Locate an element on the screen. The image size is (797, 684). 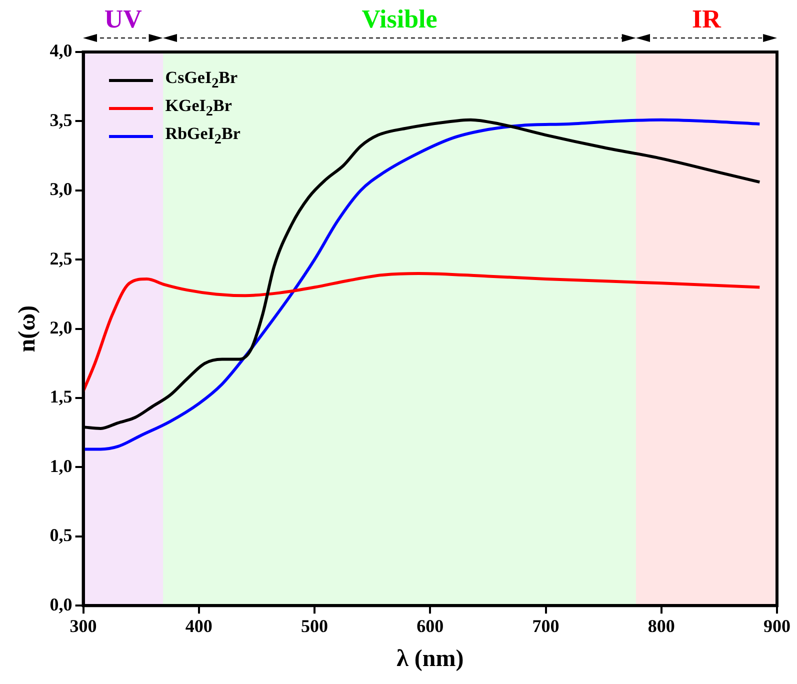
y-tick-label: 2,0 is located at coordinates (61, 327).